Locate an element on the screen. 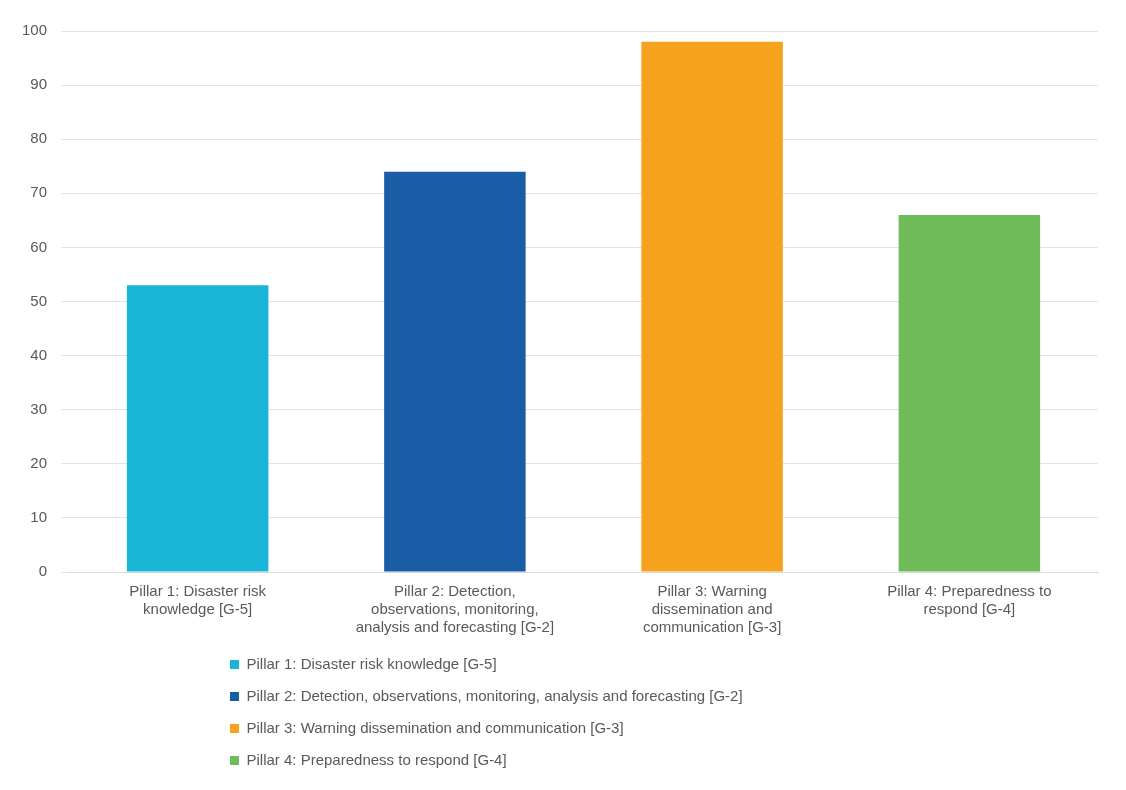 The image size is (1126, 790). y-tick-label: 0 is located at coordinates (43, 571).